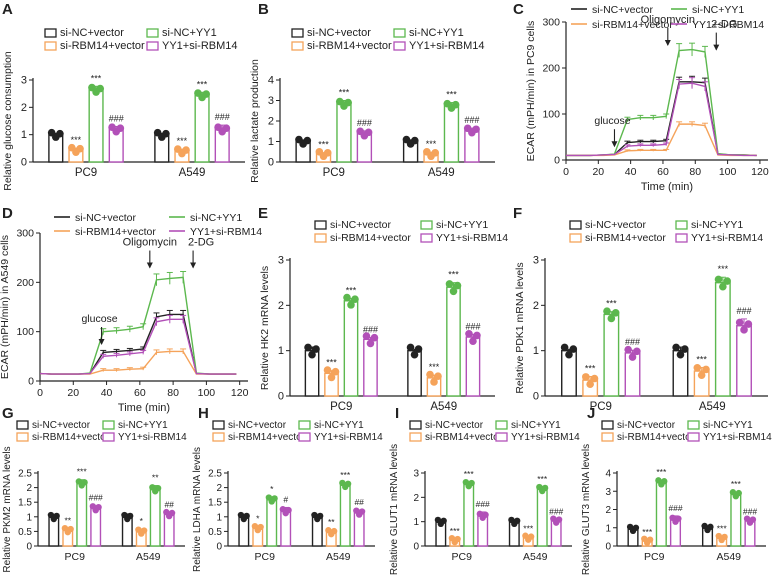 This screenshot has width=777, height=587. Describe the element at coordinates (140, 393) in the screenshot. I see `x-tick-label: 60` at that location.